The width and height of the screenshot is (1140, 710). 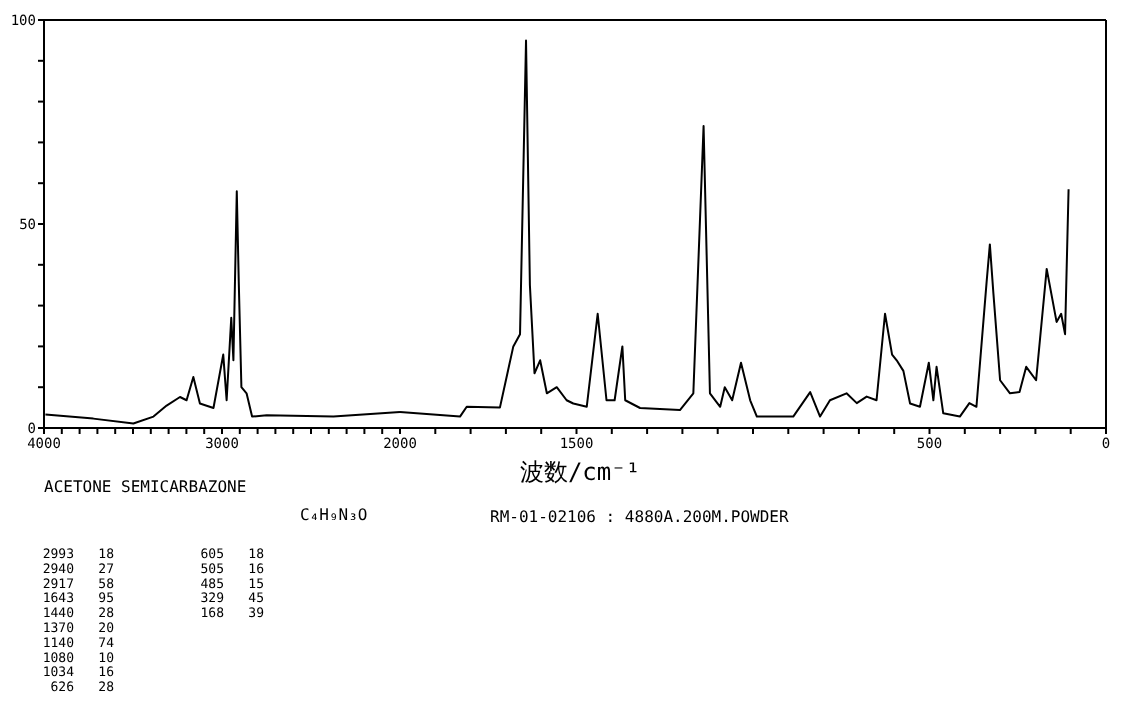 What do you see at coordinates (580, 472) in the screenshot?
I see `xlabel: 波数/cm⁻¹` at bounding box center [580, 472].